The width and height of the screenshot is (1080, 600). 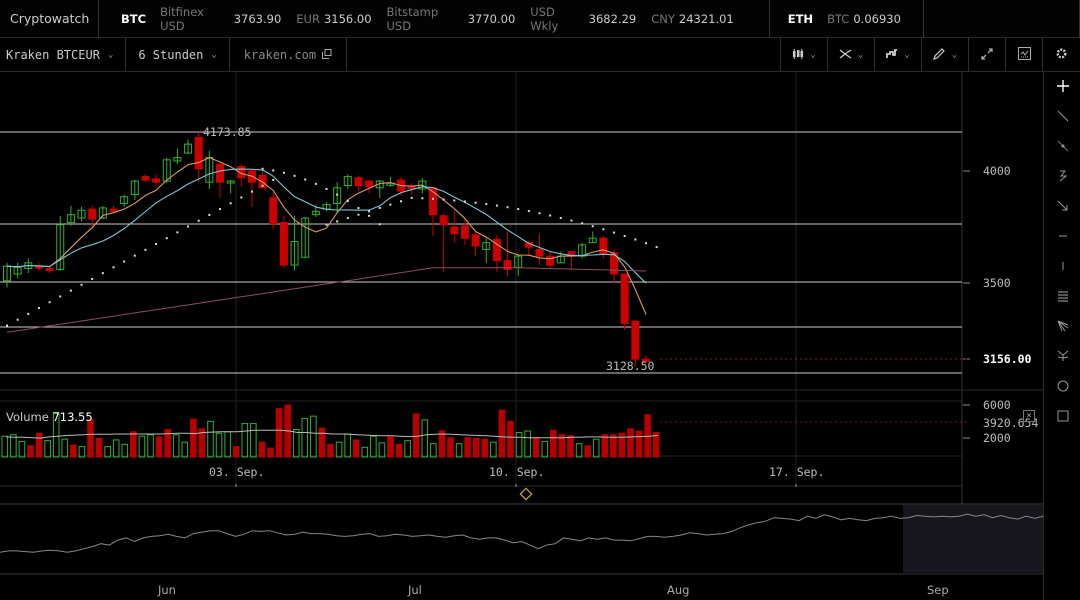 What do you see at coordinates (327, 55) in the screenshot?
I see `external-link-icon` at bounding box center [327, 55].